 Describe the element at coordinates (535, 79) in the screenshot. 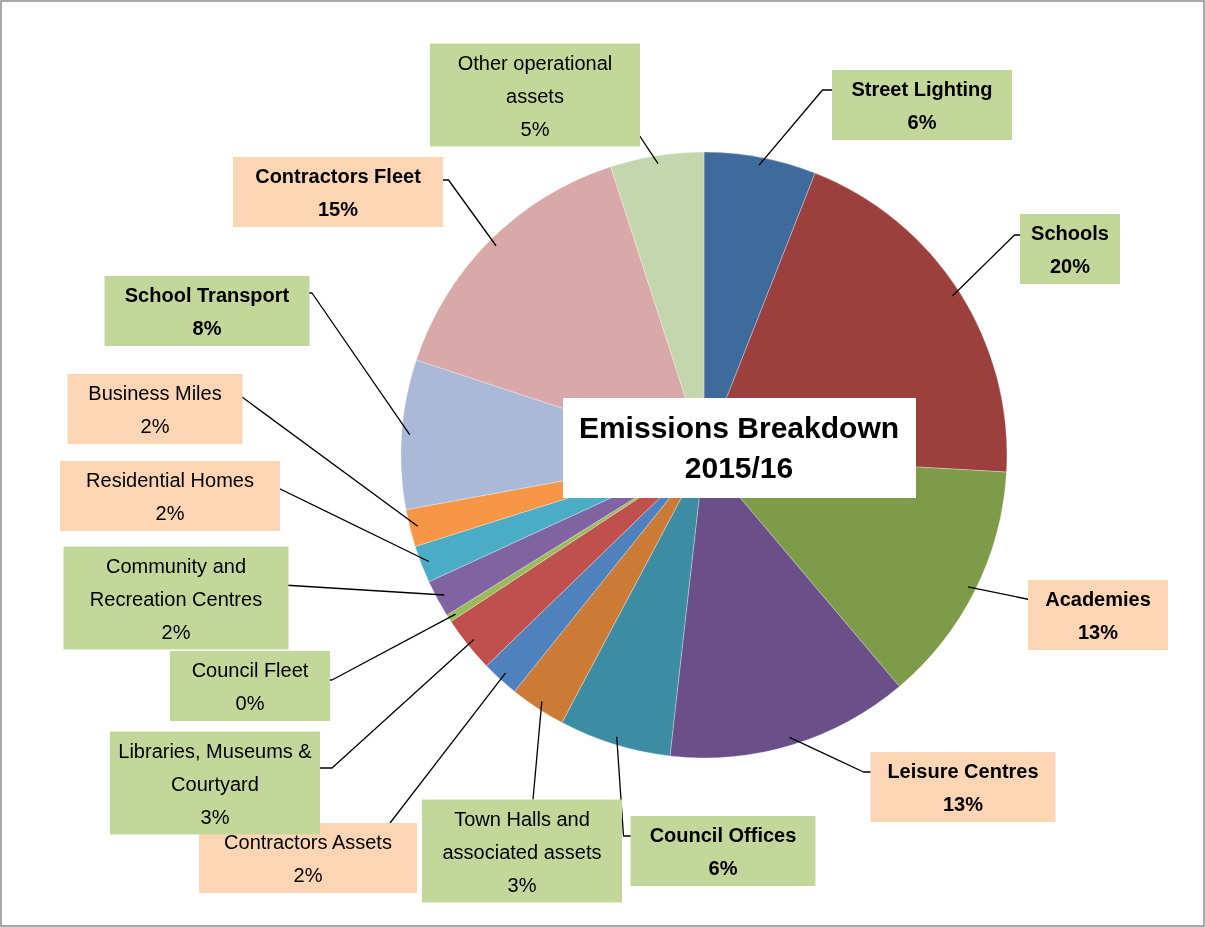

I see `slice-label: Other operational assets` at that location.